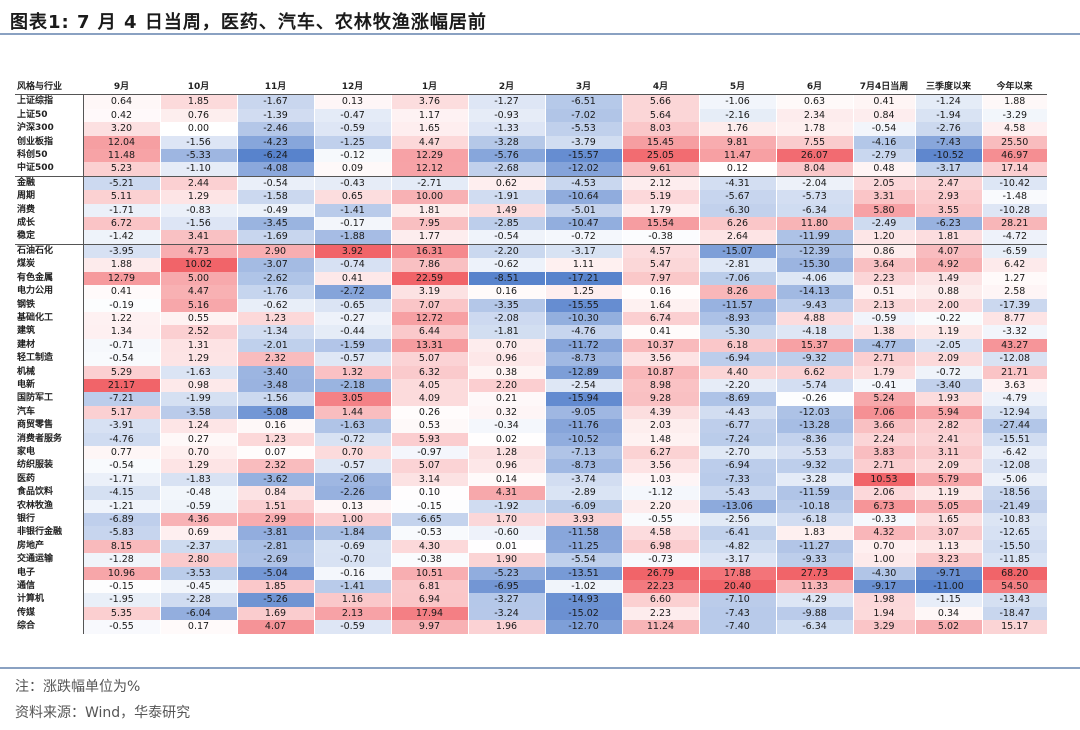  Describe the element at coordinates (352, 587) in the screenshot. I see `heatmap-cell: -1.41` at that location.